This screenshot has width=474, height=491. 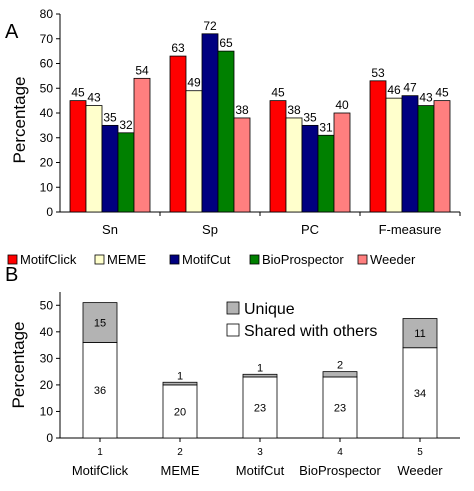 I want to click on y-tick-label: 50, so click(x=47, y=305).